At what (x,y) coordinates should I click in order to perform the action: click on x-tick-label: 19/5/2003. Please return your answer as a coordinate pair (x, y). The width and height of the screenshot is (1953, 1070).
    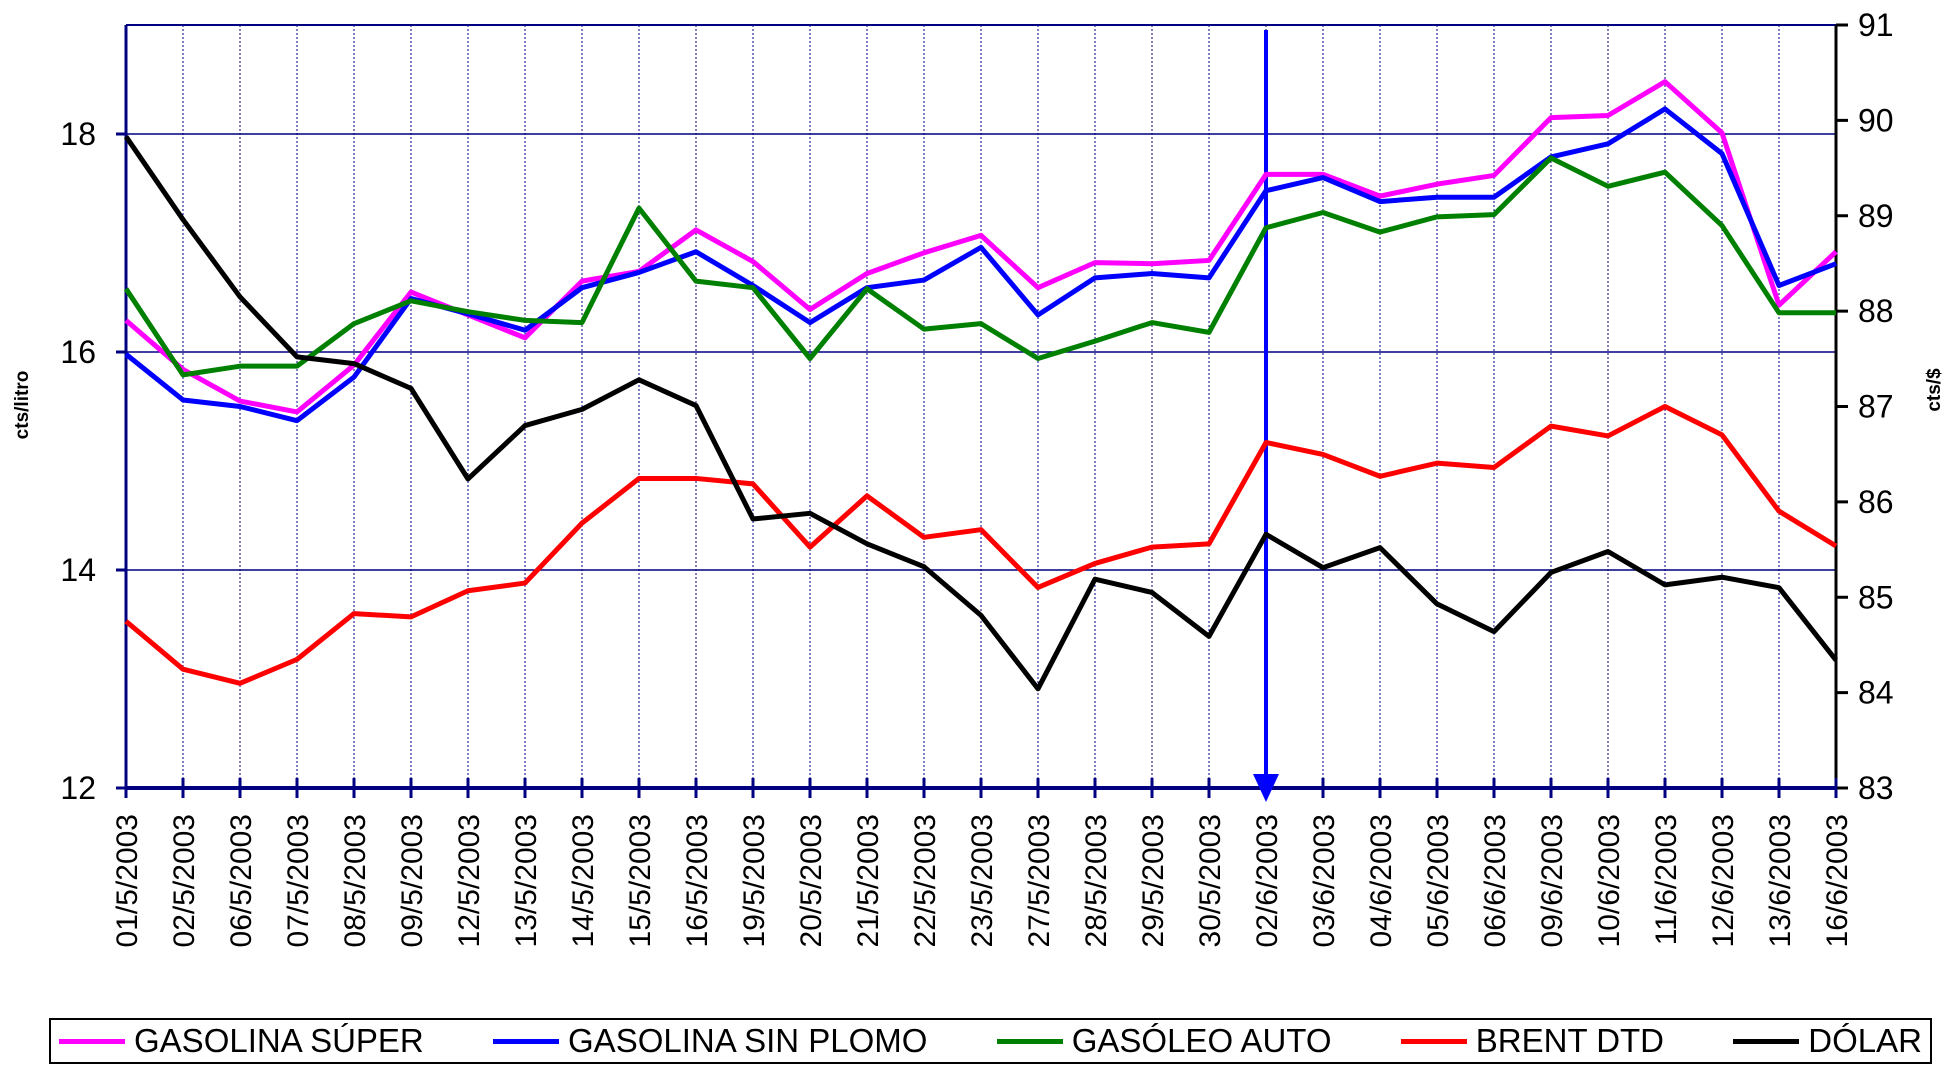
    Looking at the image, I should click on (754, 880).